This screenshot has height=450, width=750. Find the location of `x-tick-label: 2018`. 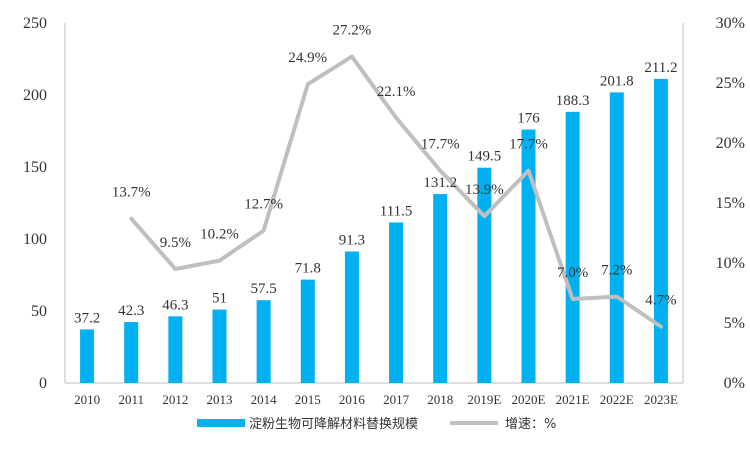

x-tick-label: 2018 is located at coordinates (440, 399).